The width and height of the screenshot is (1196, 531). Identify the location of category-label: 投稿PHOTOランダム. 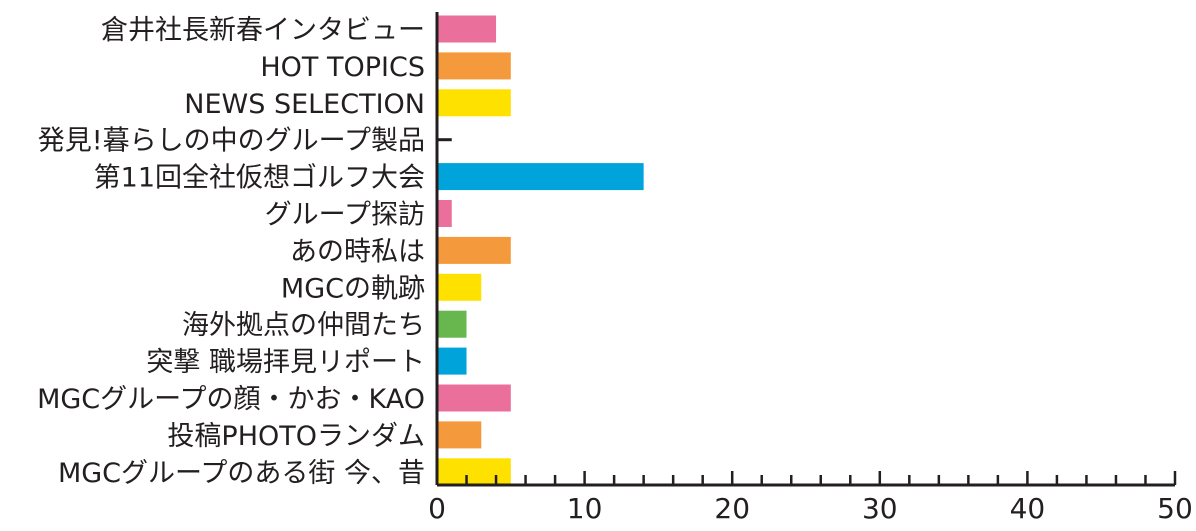
(296, 436).